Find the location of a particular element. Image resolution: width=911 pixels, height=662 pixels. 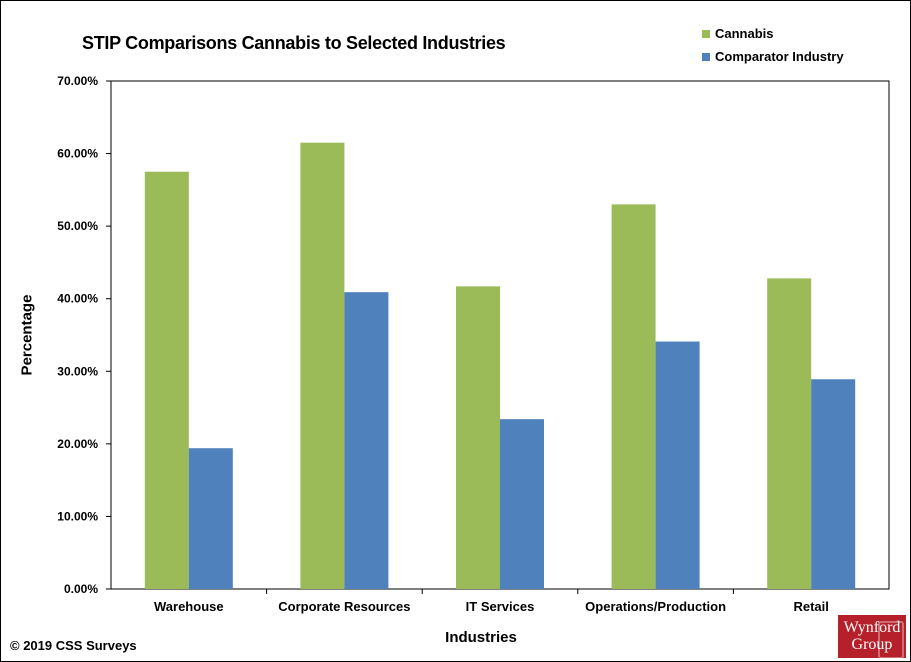

legend-swatch-comparator is located at coordinates (706, 56).